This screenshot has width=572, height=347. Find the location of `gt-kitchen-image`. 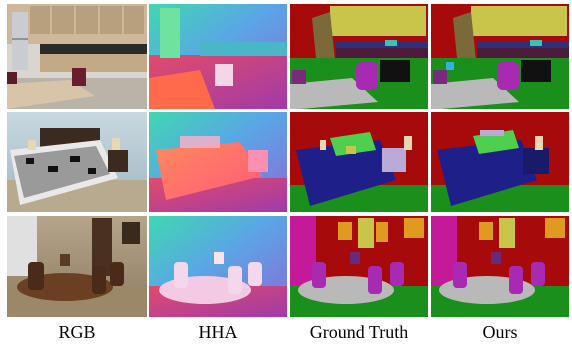

gt-kitchen-image is located at coordinates (359, 56).